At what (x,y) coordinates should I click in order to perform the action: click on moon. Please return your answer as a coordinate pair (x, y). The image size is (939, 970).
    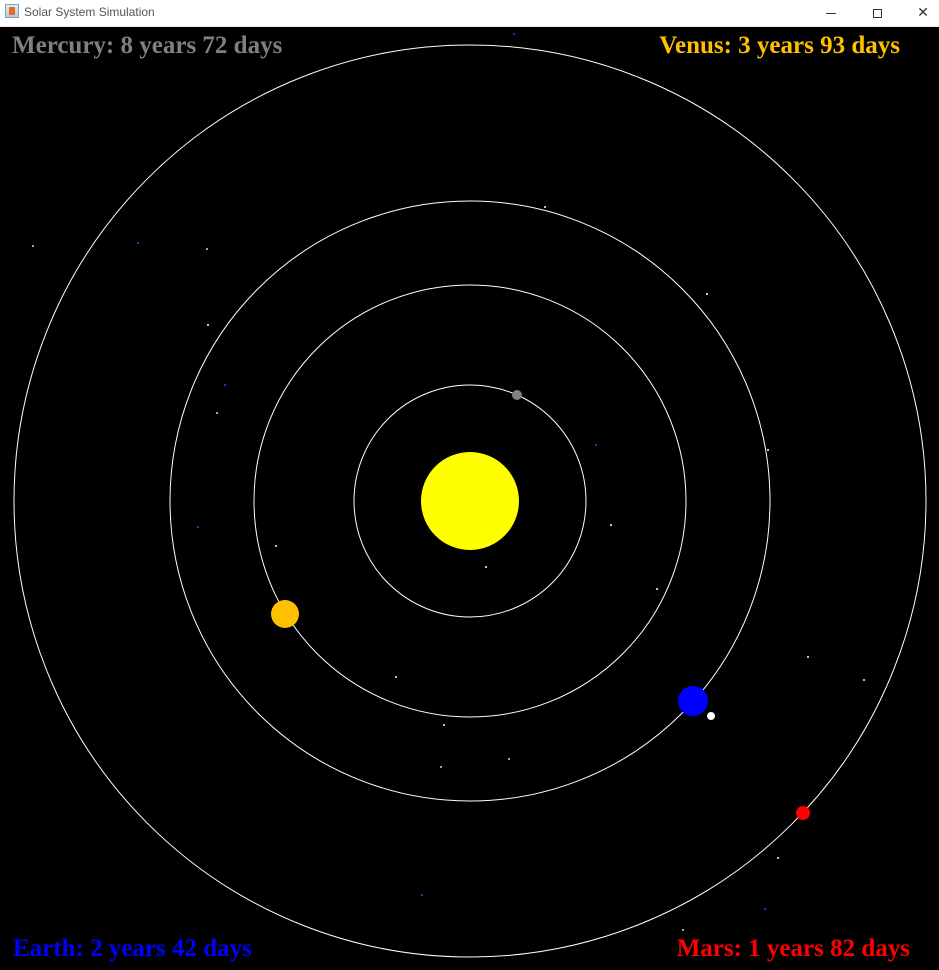
    Looking at the image, I should click on (711, 716).